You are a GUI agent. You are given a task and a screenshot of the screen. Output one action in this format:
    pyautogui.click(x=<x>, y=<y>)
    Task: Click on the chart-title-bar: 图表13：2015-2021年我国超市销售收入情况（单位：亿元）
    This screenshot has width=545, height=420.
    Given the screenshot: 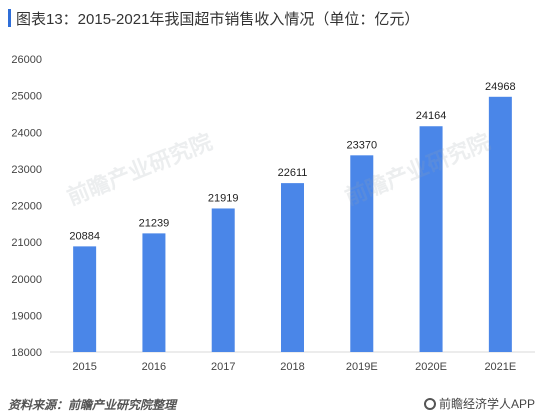 What is the action you would take?
    pyautogui.click(x=272, y=17)
    